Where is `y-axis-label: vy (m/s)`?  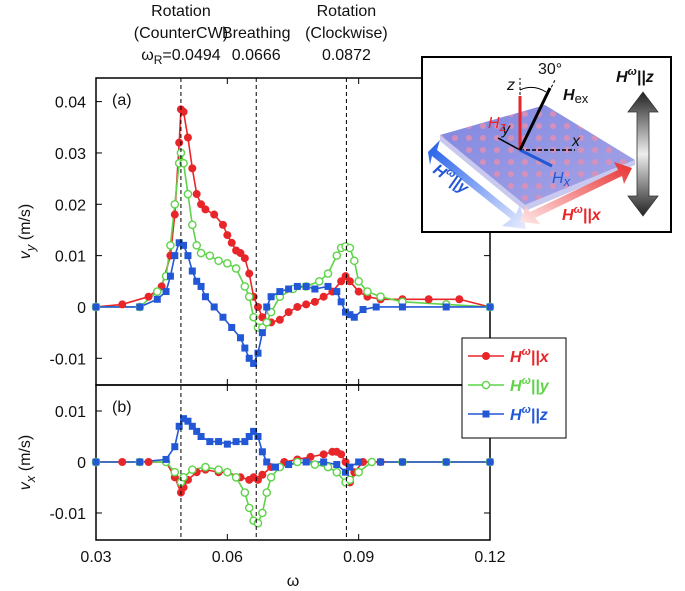
y-axis-label: vy (m/s) is located at coordinates (27, 231).